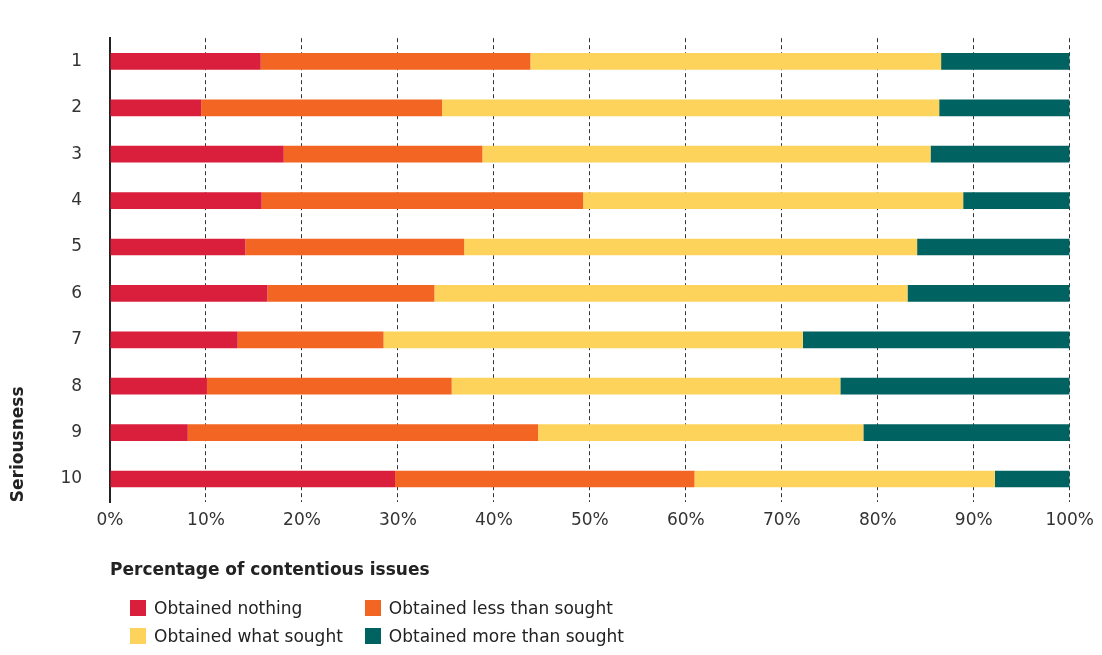 The image size is (1102, 655). I want to click on x-tick-label: 50%, so click(589, 518).